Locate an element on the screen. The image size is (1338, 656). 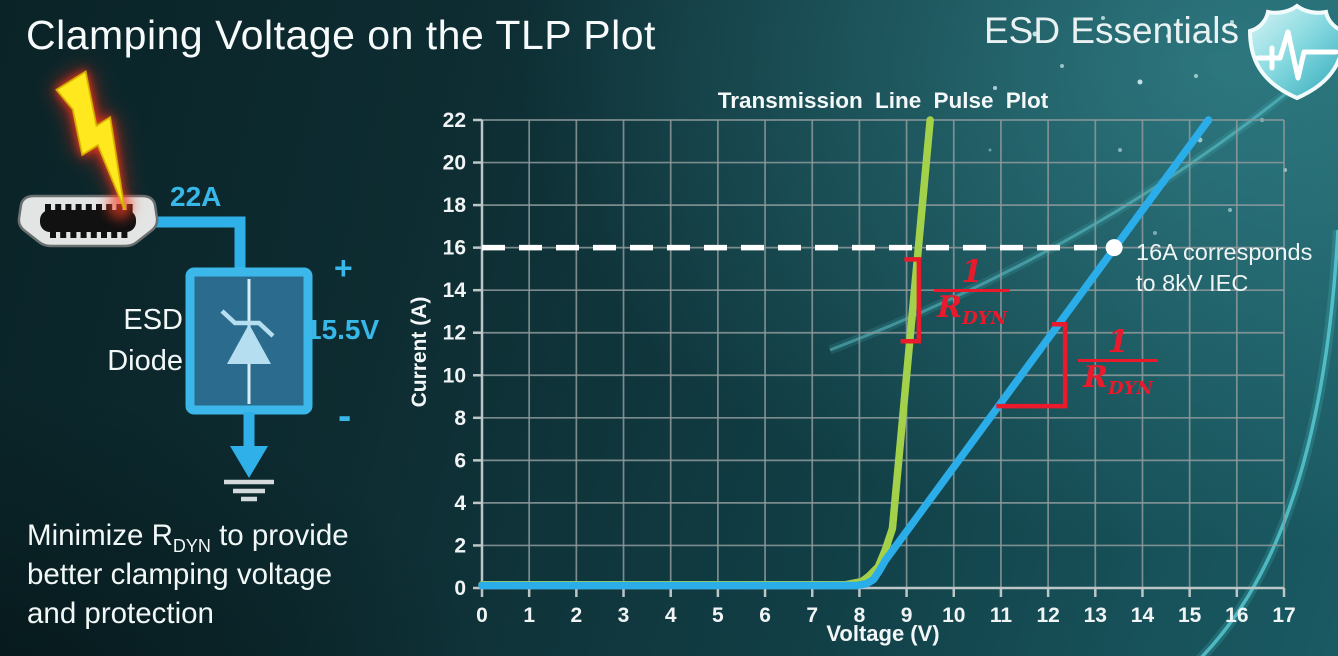
y-tick-label: 8 is located at coordinates (460, 418).